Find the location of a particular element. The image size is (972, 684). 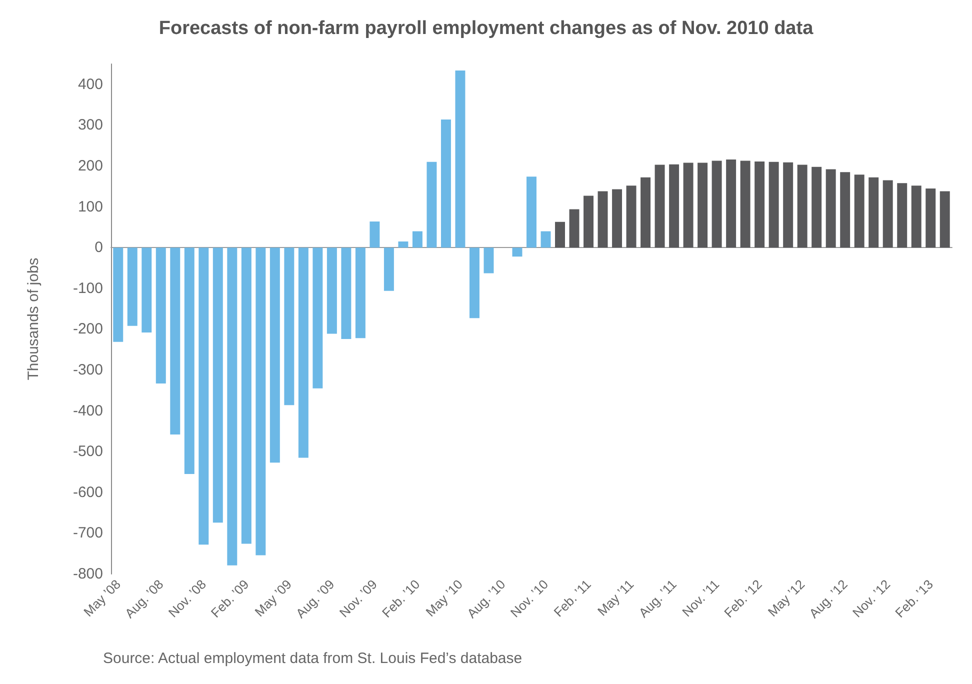

x-tick-label: Feb. ’13 is located at coordinates (914, 598).